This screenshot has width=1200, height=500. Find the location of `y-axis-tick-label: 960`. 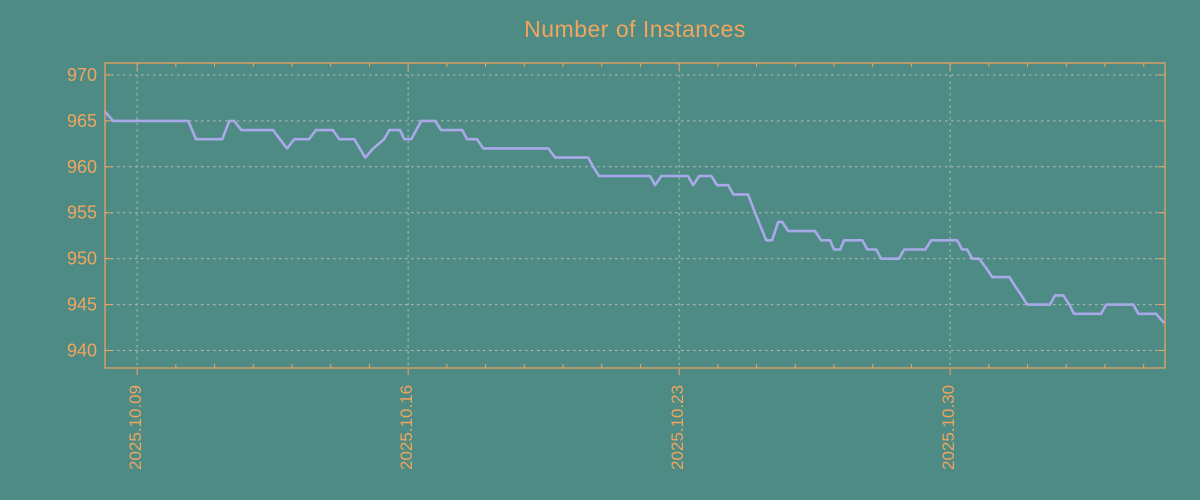

y-axis-tick-label: 960 is located at coordinates (82, 167).